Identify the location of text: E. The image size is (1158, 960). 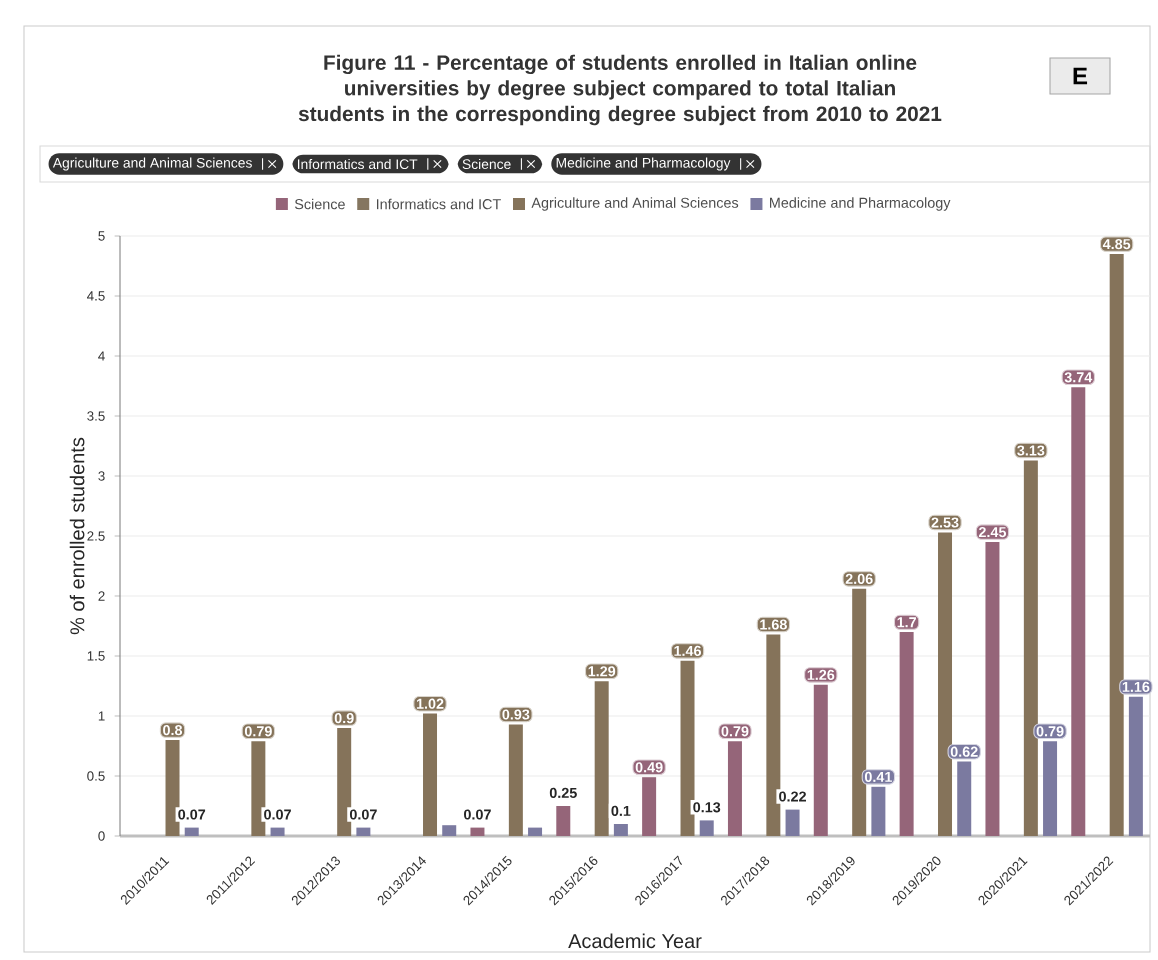
(1080, 76).